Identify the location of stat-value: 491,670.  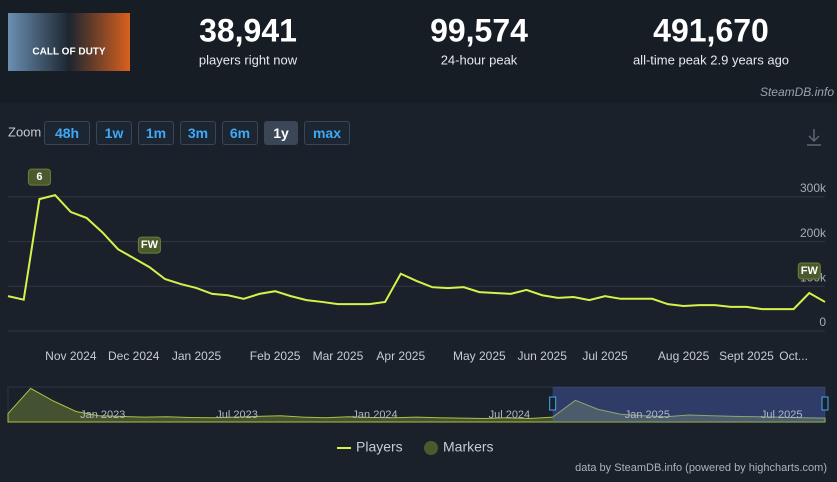
(711, 30).